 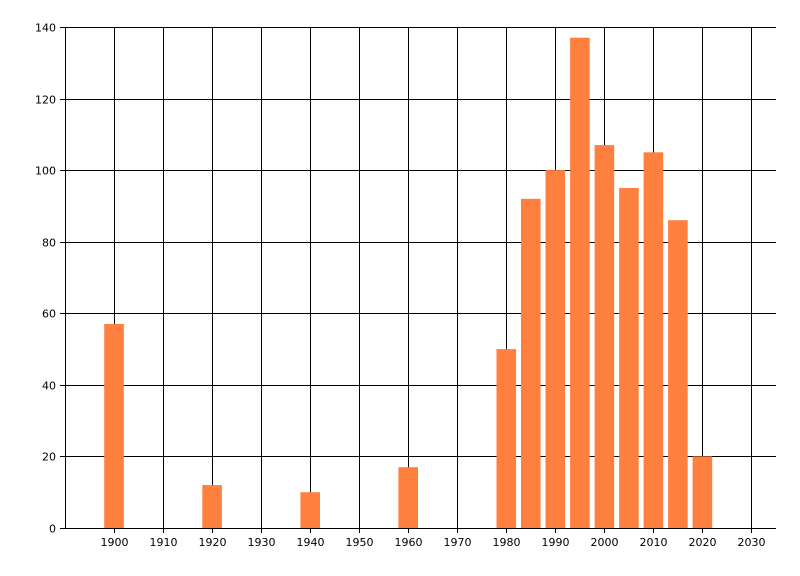 What do you see at coordinates (458, 542) in the screenshot?
I see `x-tick-label: 1970` at bounding box center [458, 542].